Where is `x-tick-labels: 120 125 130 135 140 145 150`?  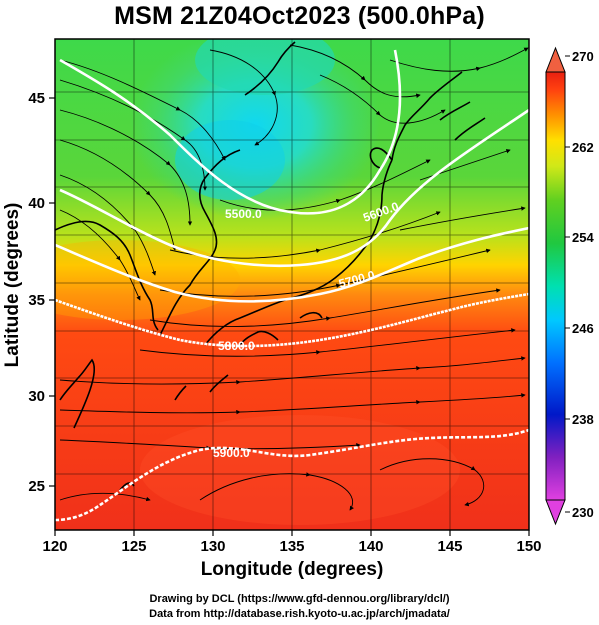 x-tick-labels: 120 125 130 135 140 145 150 is located at coordinates (291, 546).